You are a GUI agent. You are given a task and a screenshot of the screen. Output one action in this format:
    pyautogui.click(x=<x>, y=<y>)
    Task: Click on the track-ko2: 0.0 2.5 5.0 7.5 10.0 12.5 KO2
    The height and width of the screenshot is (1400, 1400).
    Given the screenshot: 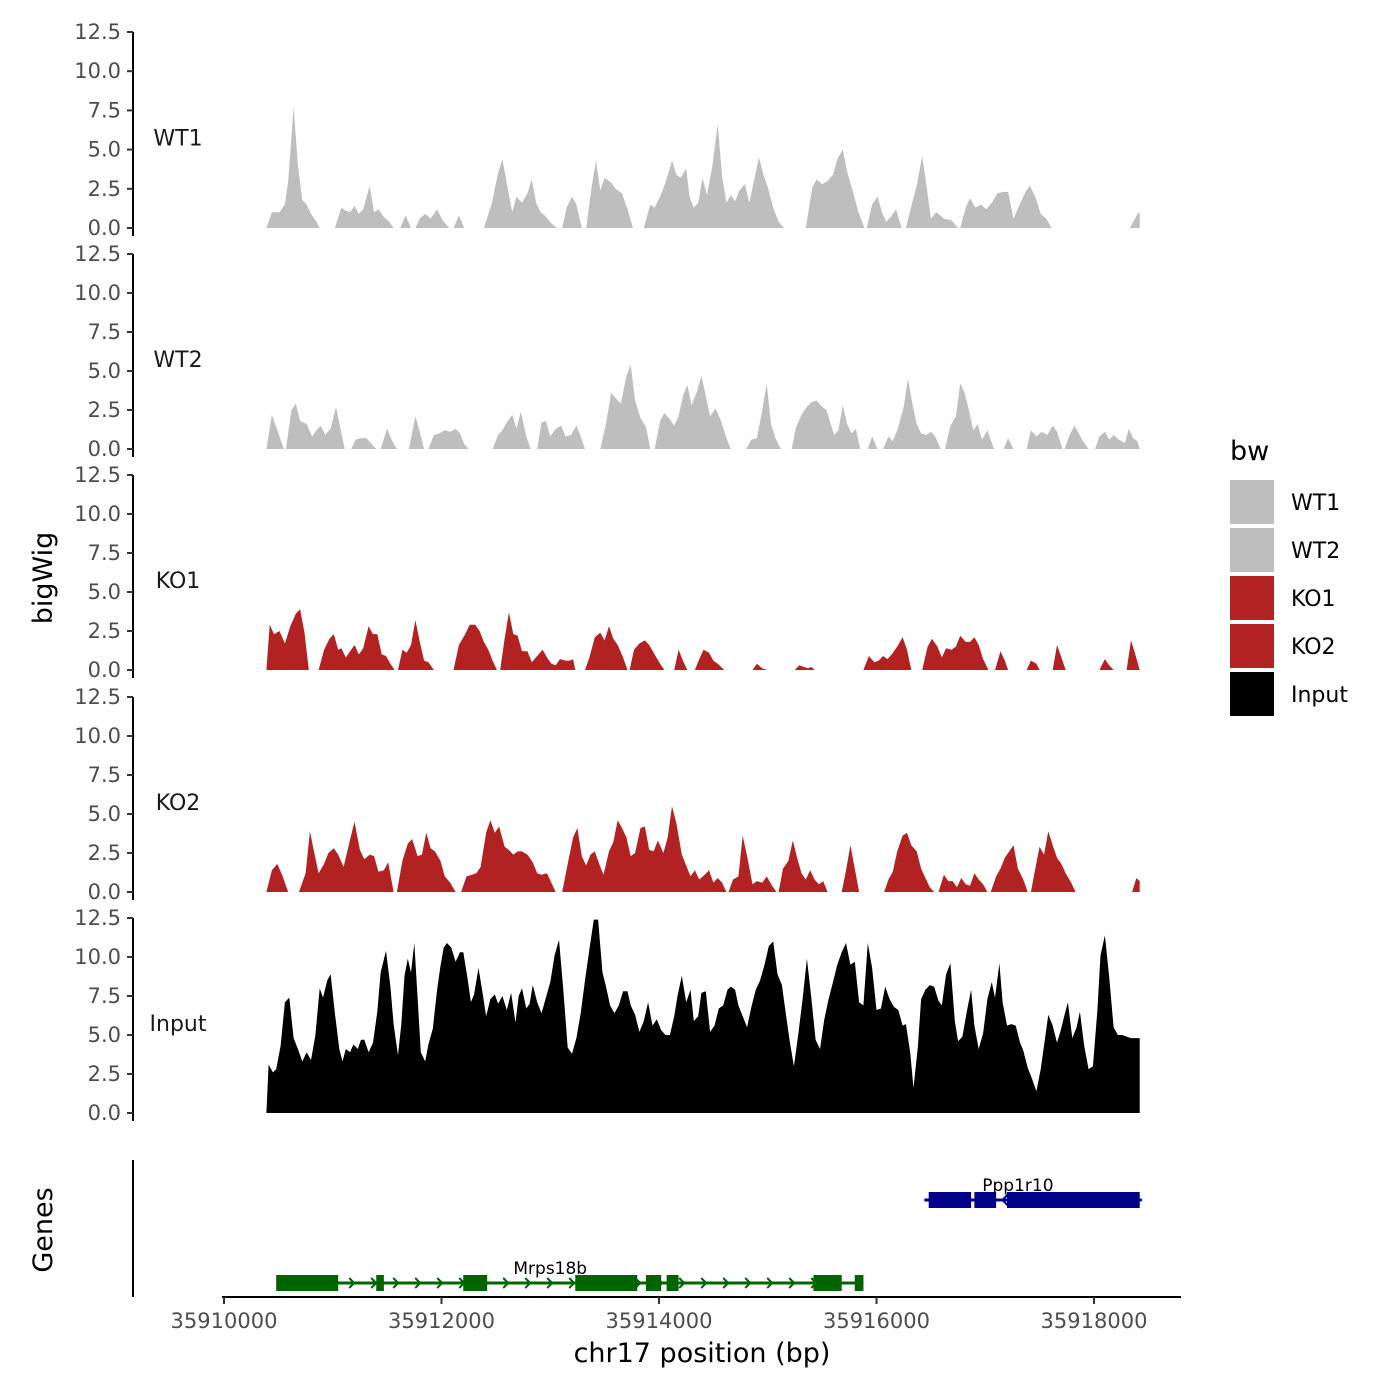 What is the action you would take?
    pyautogui.click(x=607, y=794)
    